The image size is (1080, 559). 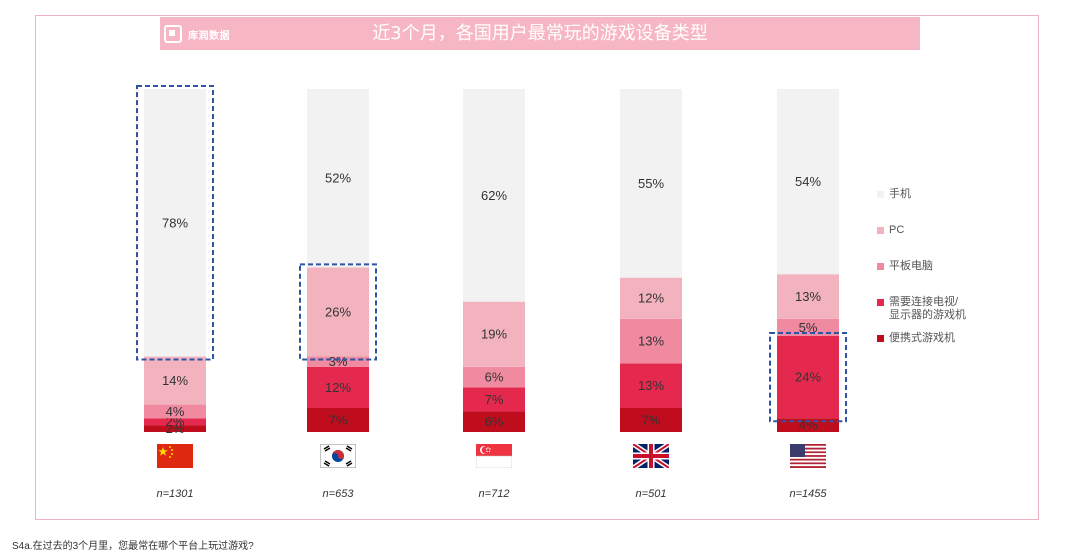 What do you see at coordinates (897, 230) in the screenshot?
I see `legend-label: PC` at bounding box center [897, 230].